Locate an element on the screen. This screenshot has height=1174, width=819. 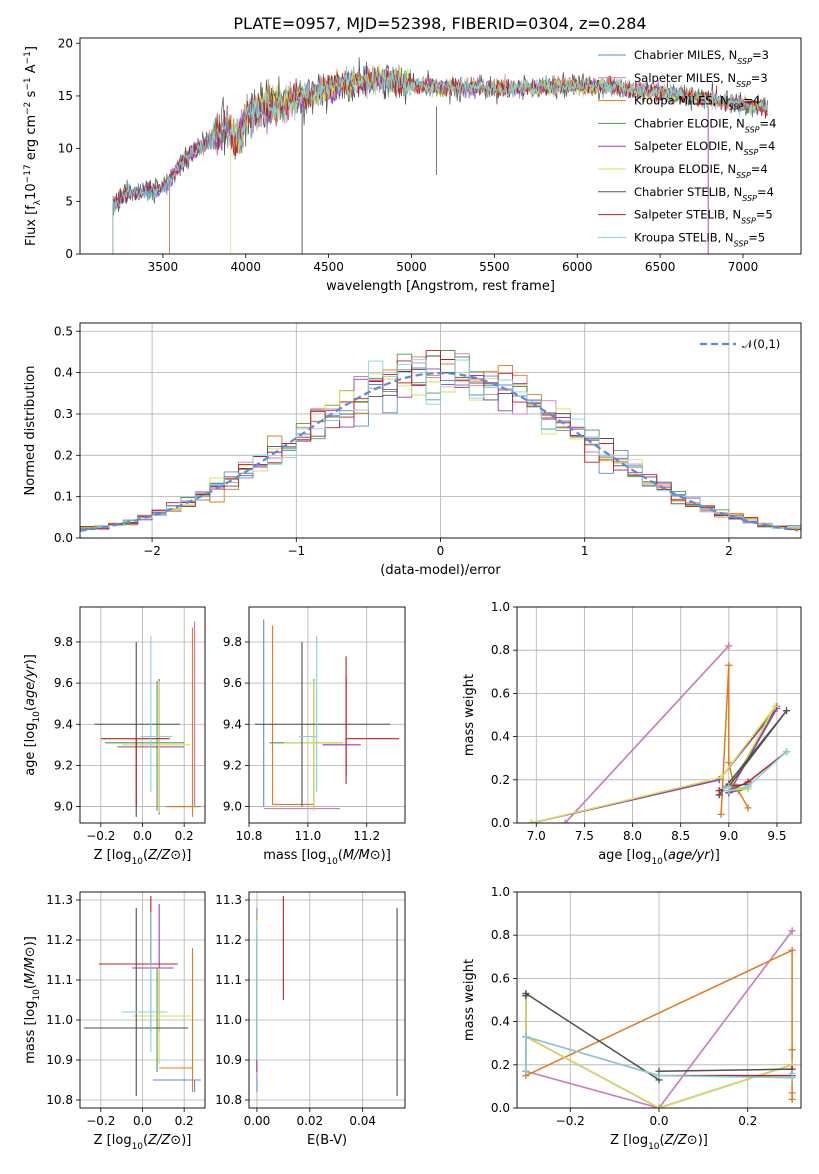
weight_vs_age-axes: 7.0 7.5 8.0 8.5 9.0 9.5 0.0 0.2 0.4 0.6 0.8 1.0 is located at coordinates (646, 721).